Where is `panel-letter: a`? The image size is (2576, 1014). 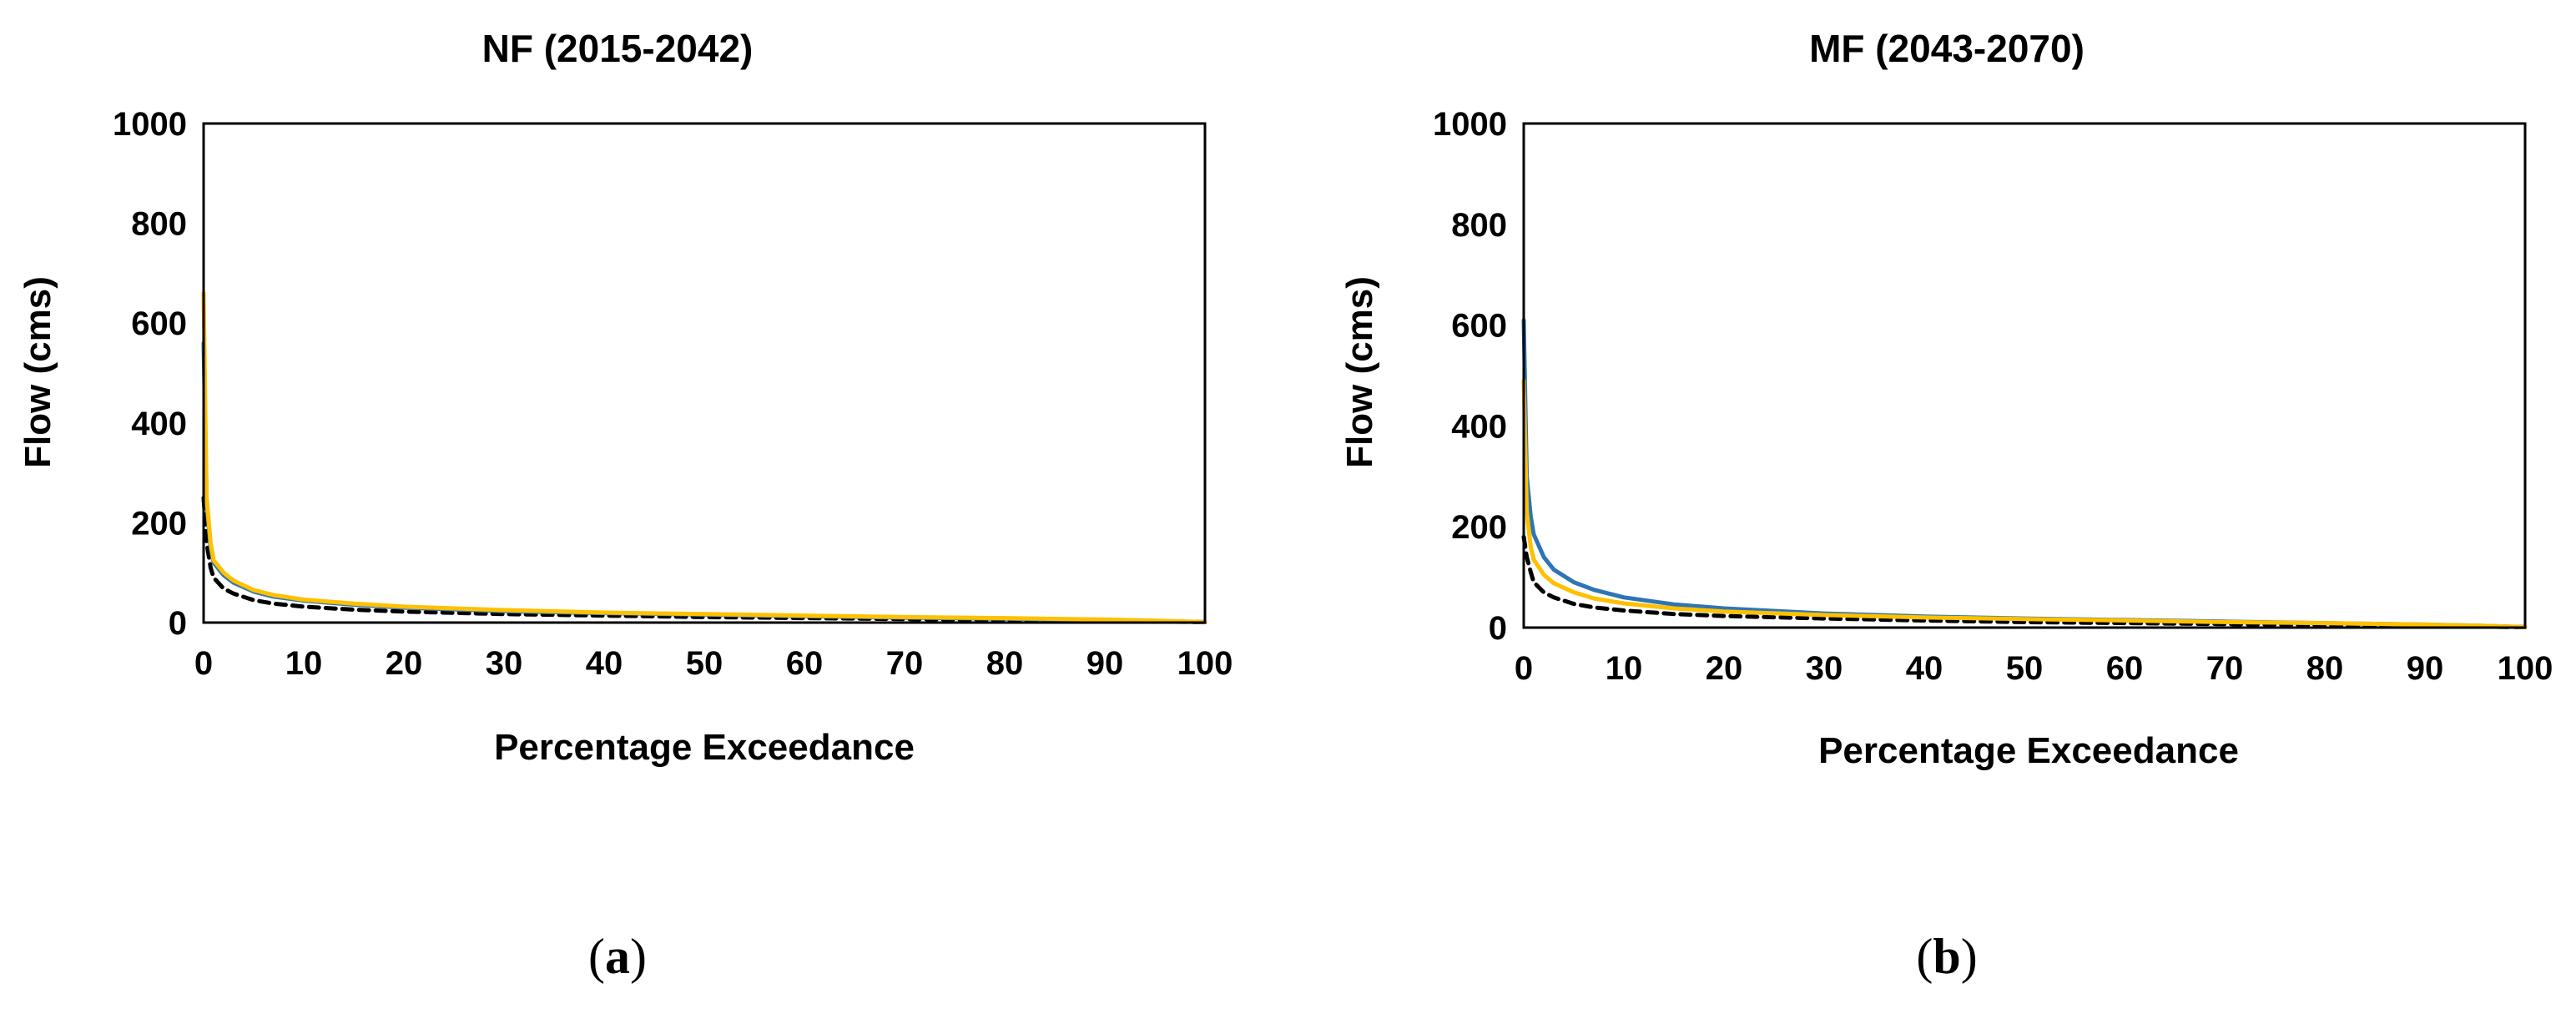
panel-letter: a is located at coordinates (617, 956).